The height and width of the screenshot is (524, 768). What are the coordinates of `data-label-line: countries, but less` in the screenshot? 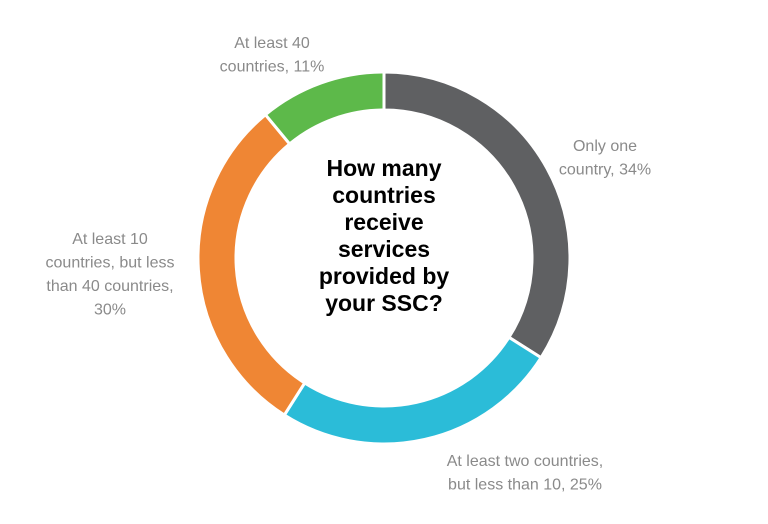 It's located at (110, 263).